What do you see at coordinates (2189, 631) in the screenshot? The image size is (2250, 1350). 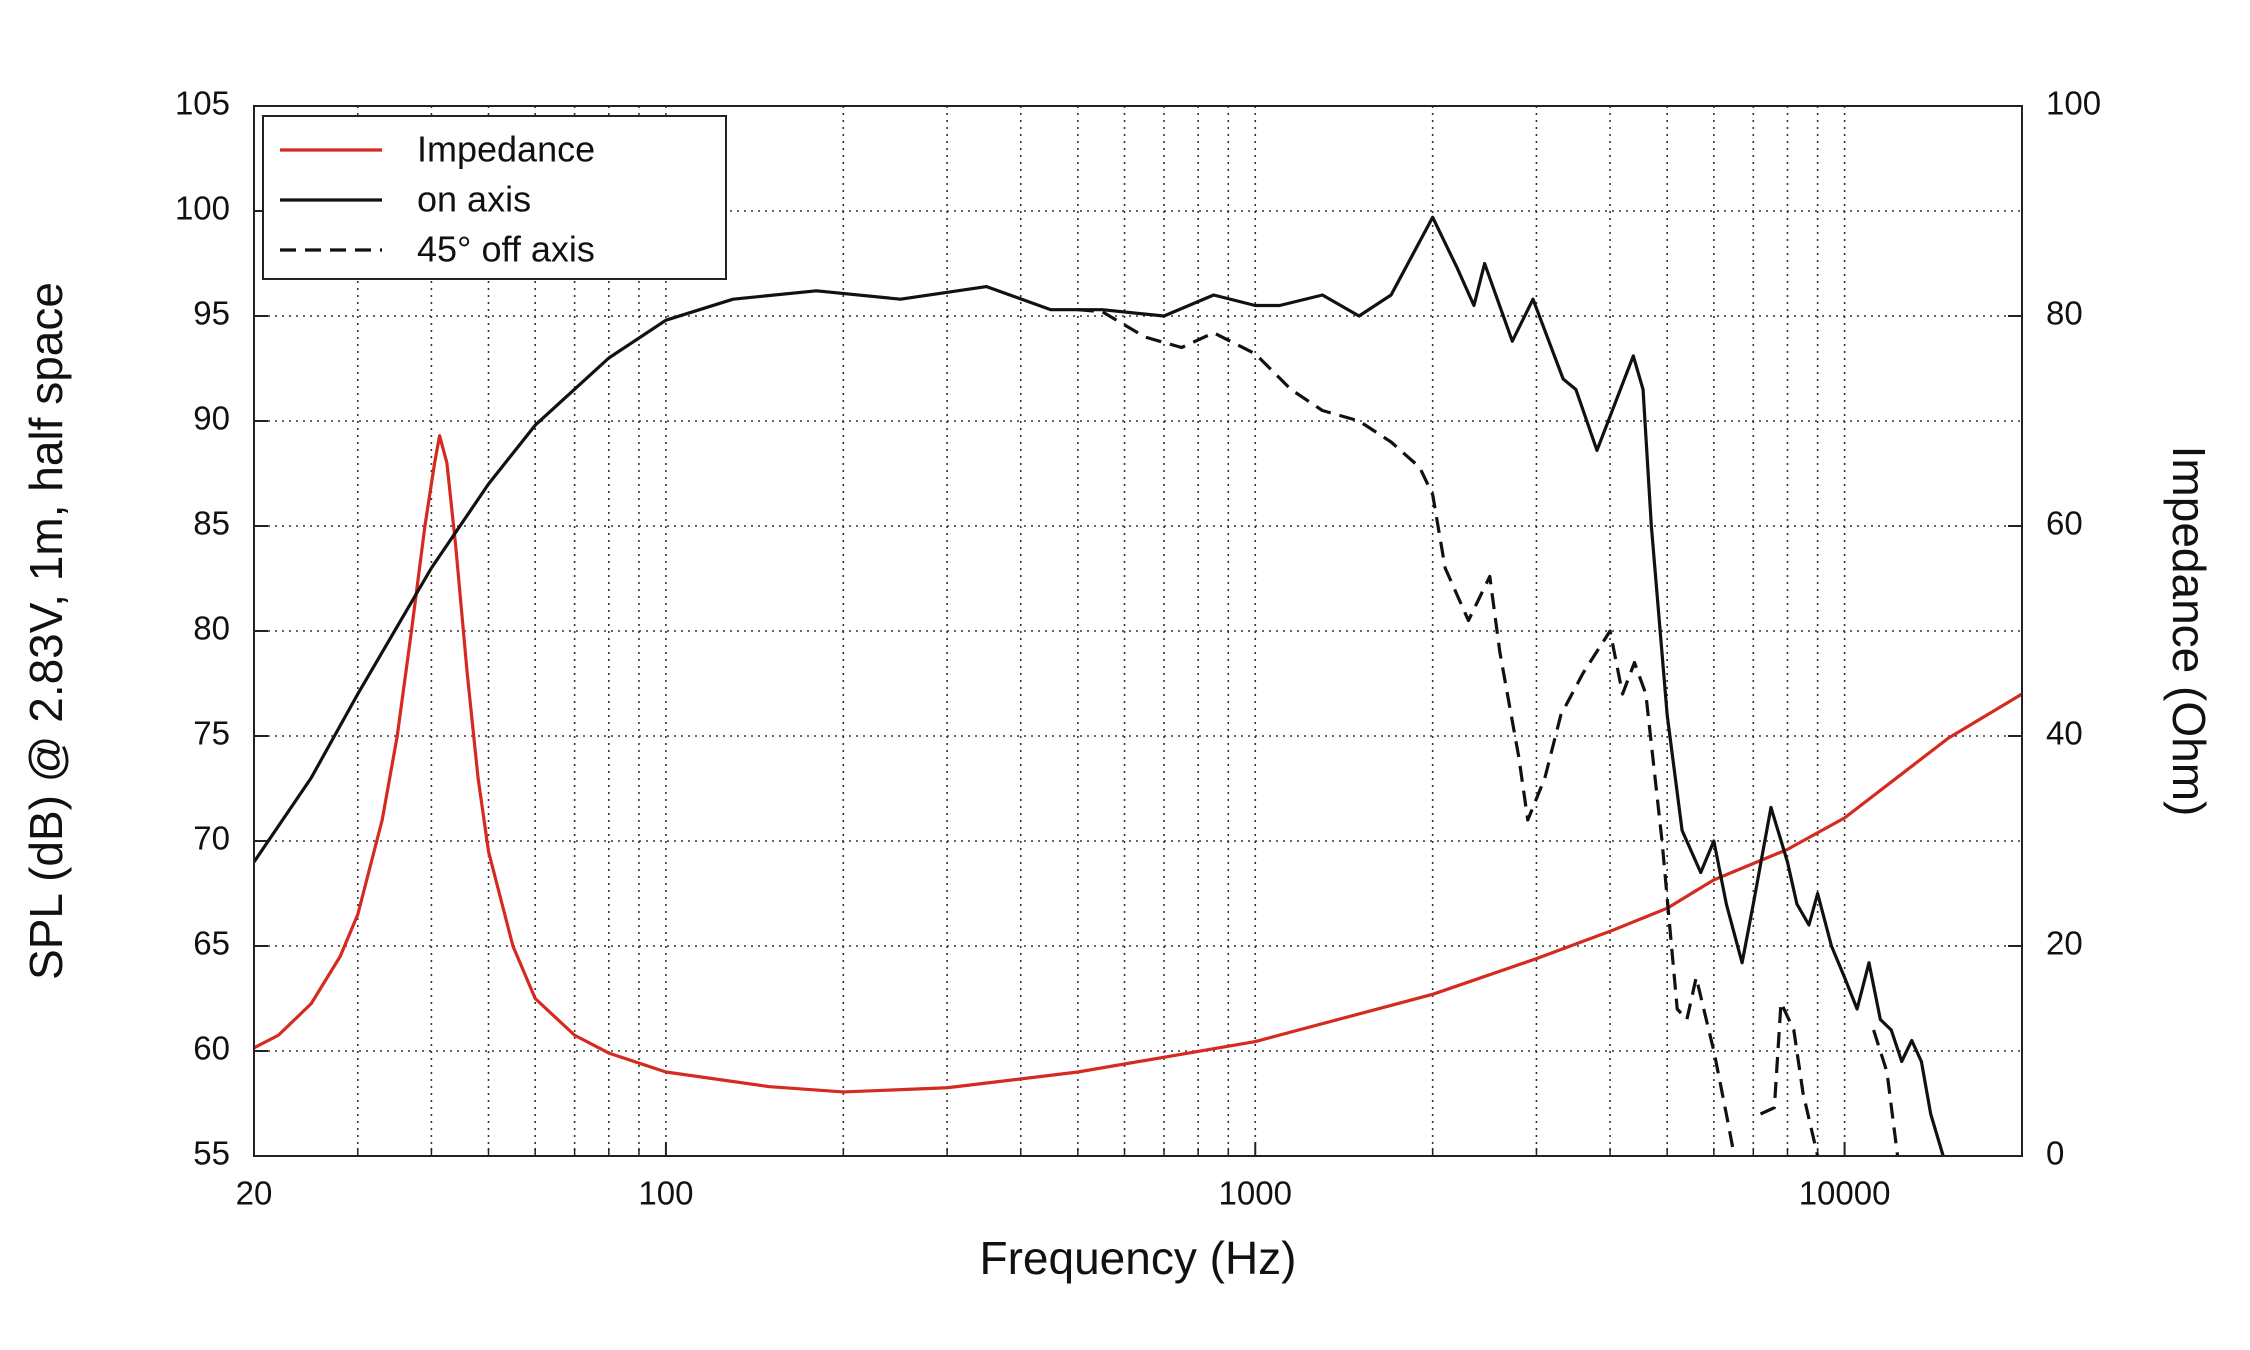 I see `y2-axis-title: Impedance (Ohm)` at bounding box center [2189, 631].